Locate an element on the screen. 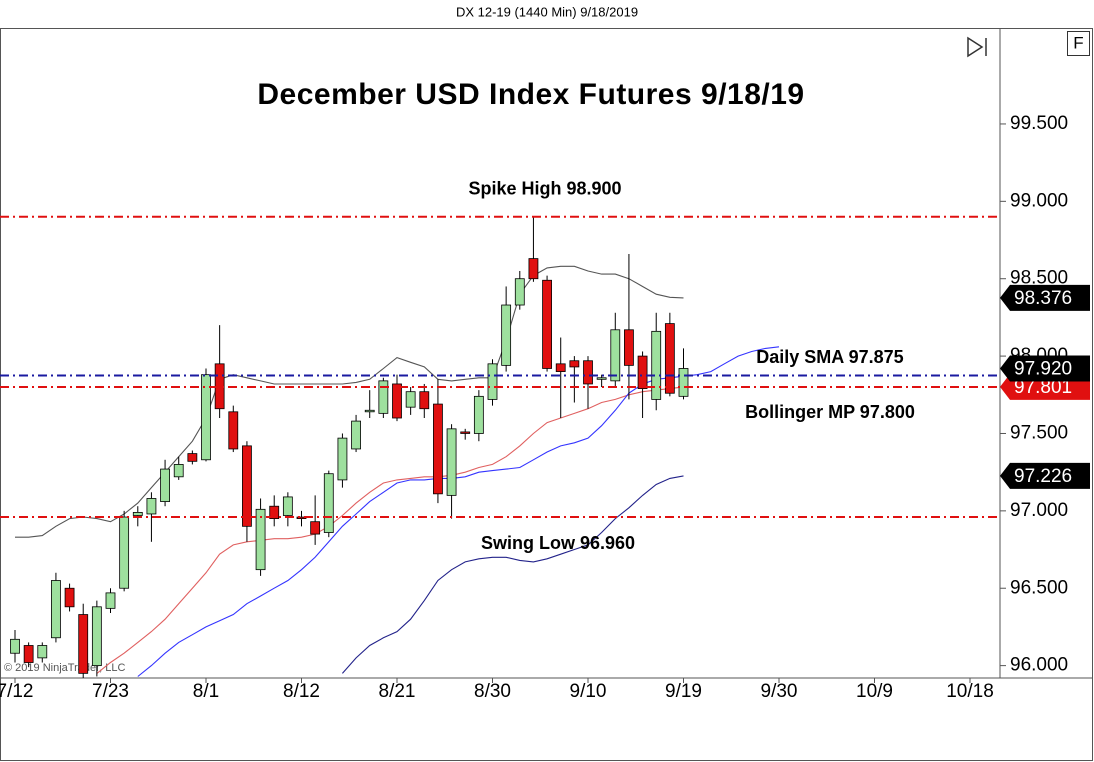  price-marker-label: 98.376 is located at coordinates (1043, 298).